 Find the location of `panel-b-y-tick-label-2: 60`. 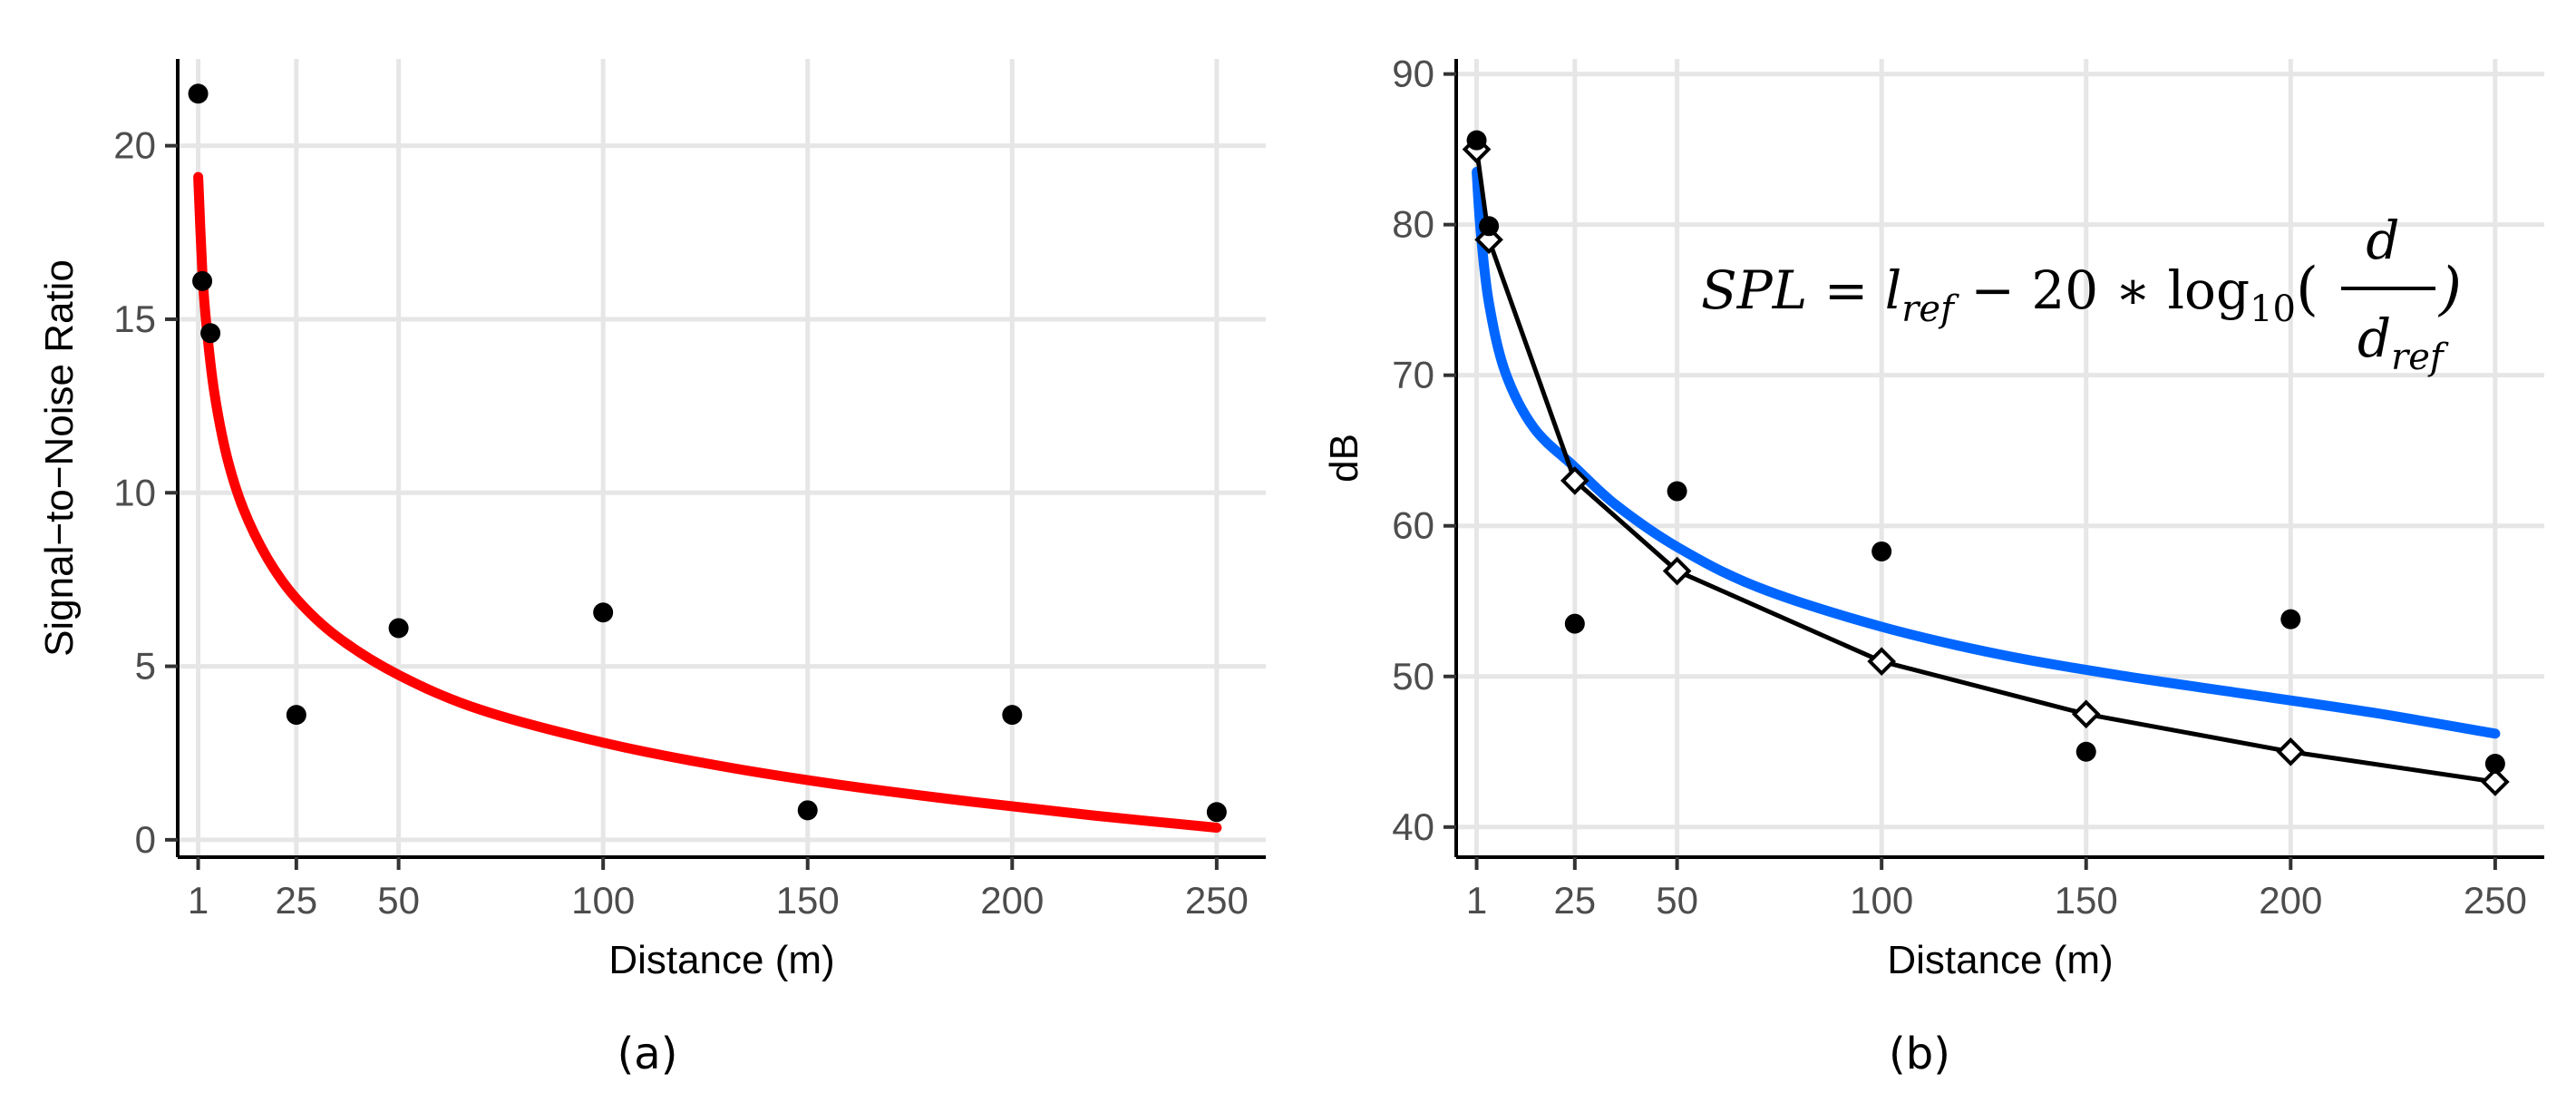

panel-b-y-tick-label-2: 60 is located at coordinates (1413, 526).